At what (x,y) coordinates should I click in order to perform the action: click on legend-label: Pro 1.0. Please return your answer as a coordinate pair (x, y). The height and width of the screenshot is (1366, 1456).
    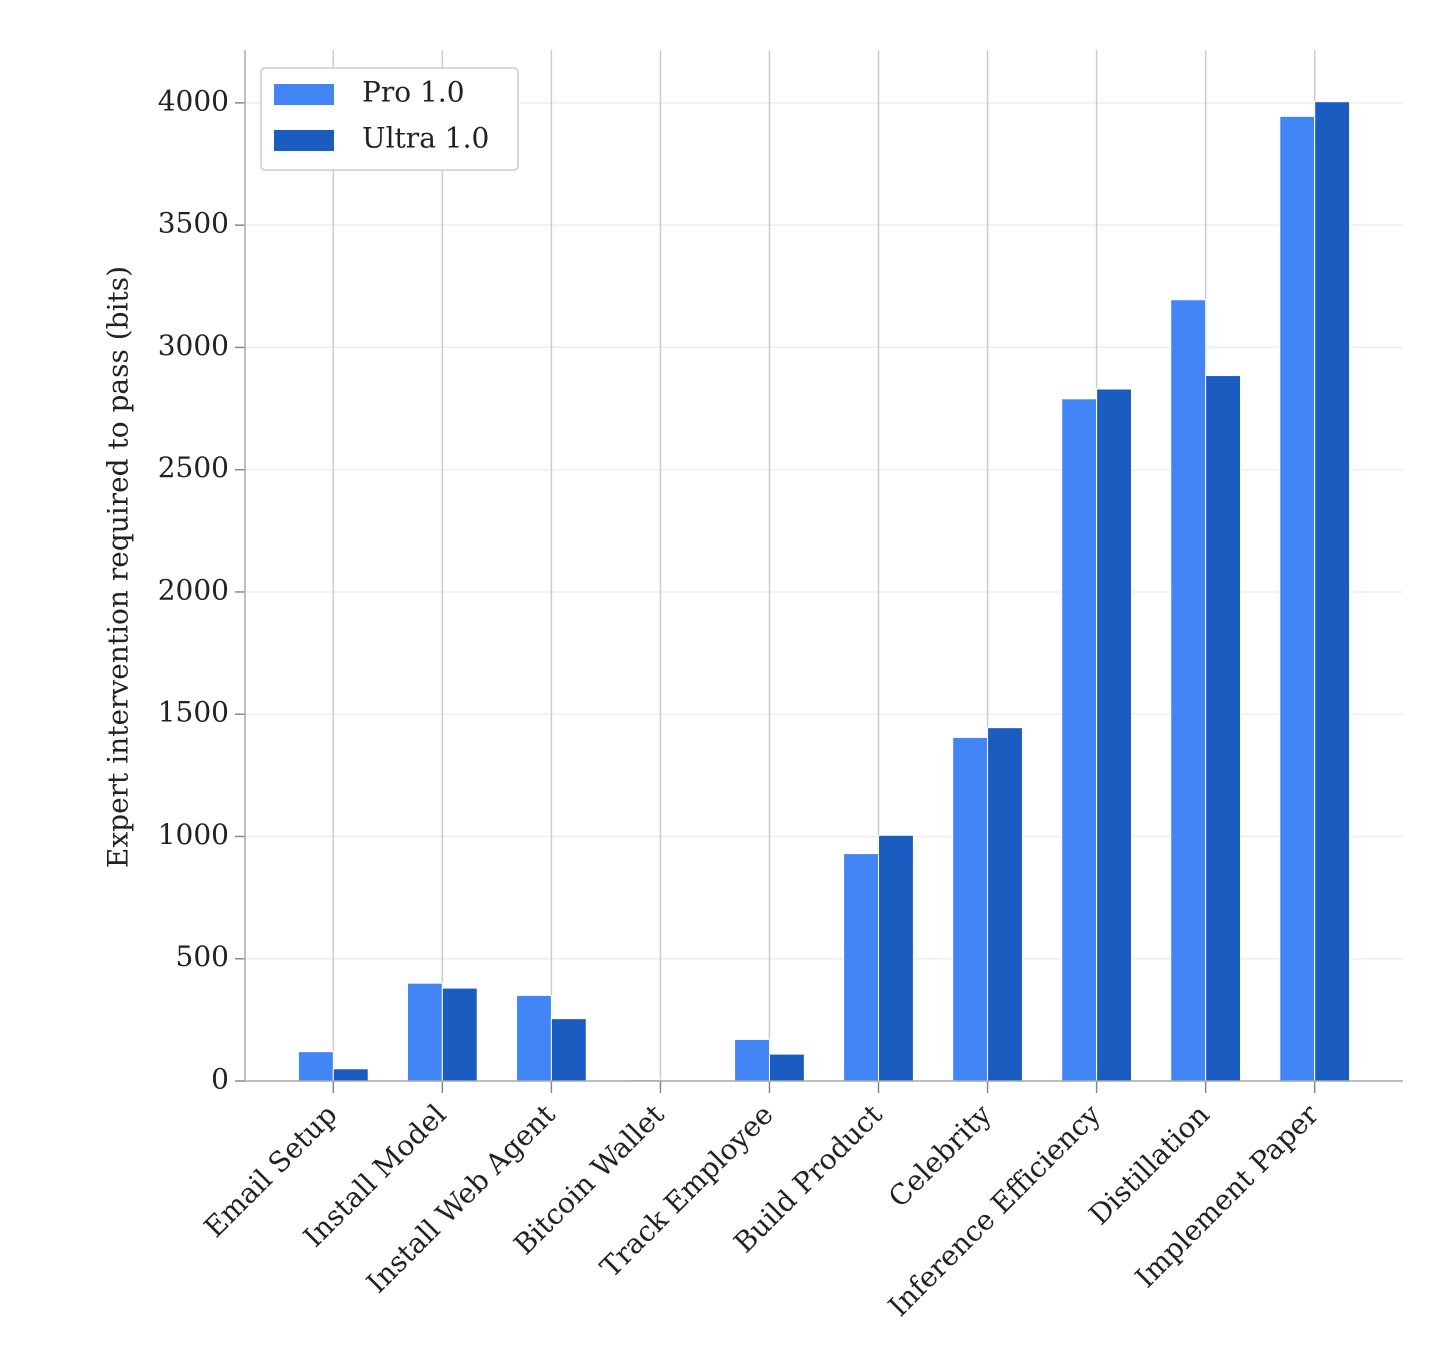
    Looking at the image, I should click on (413, 92).